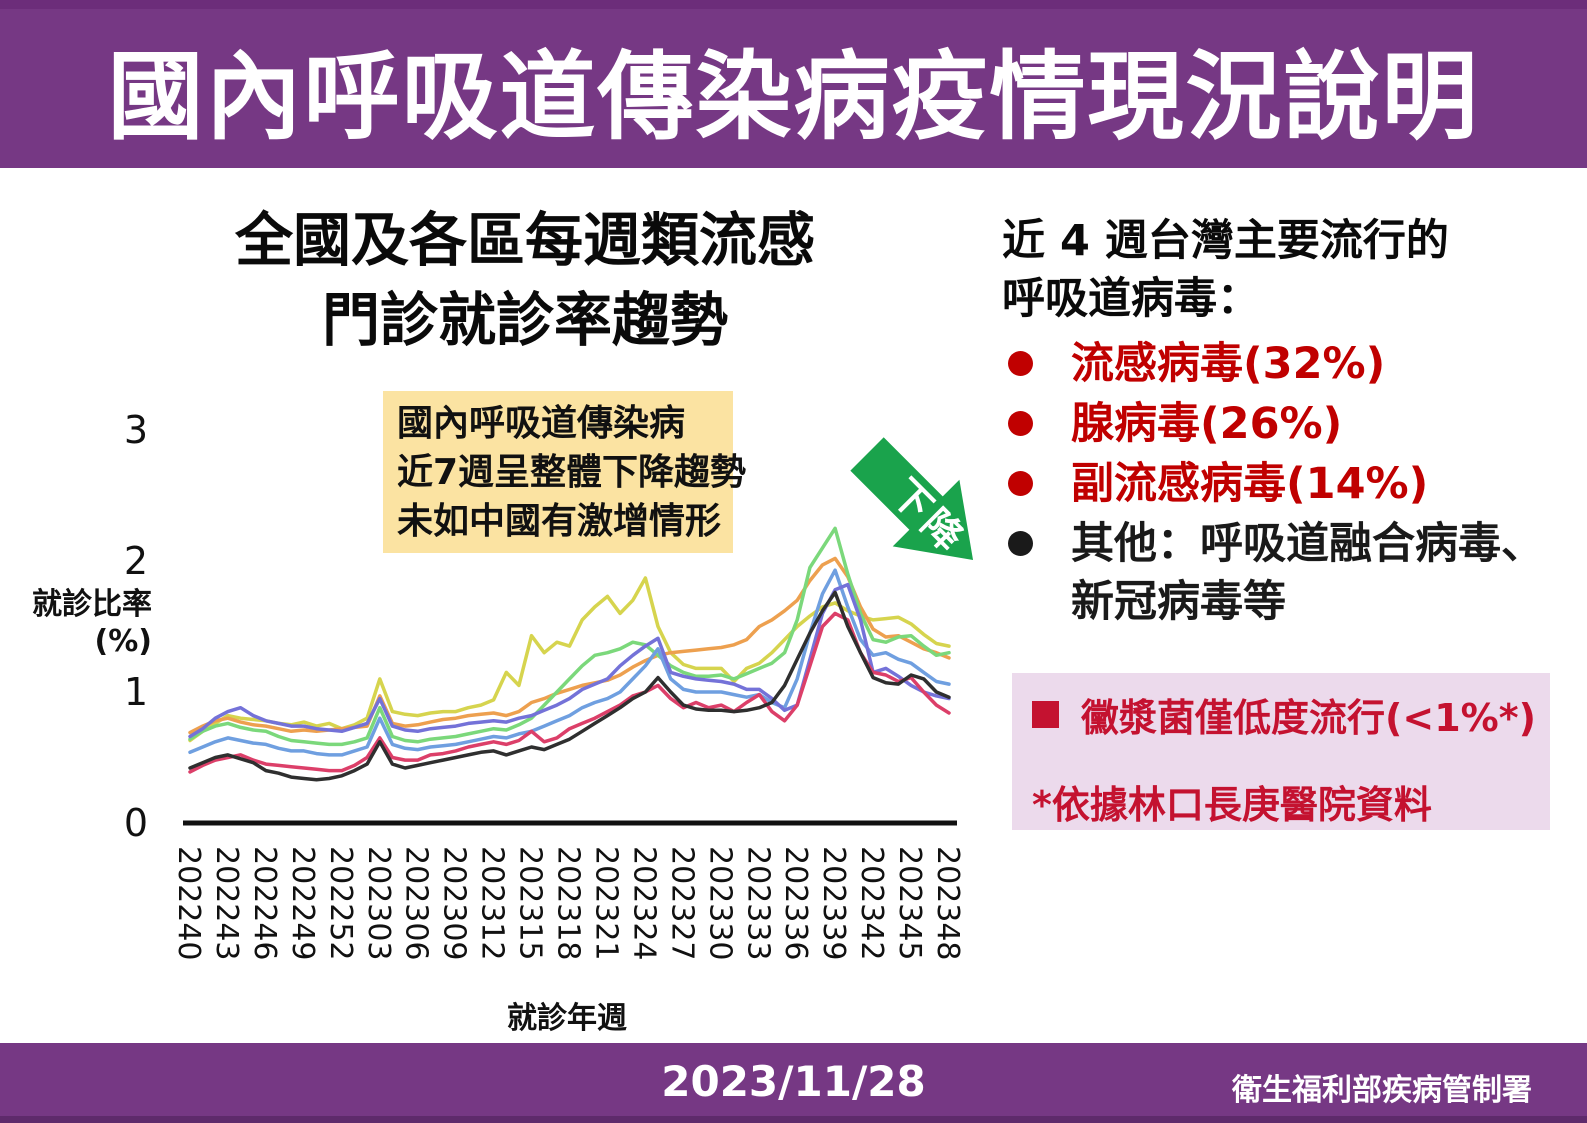  Describe the element at coordinates (572, 472) in the screenshot. I see `annotation-line2: 近7週呈整體下降趨勢` at that location.